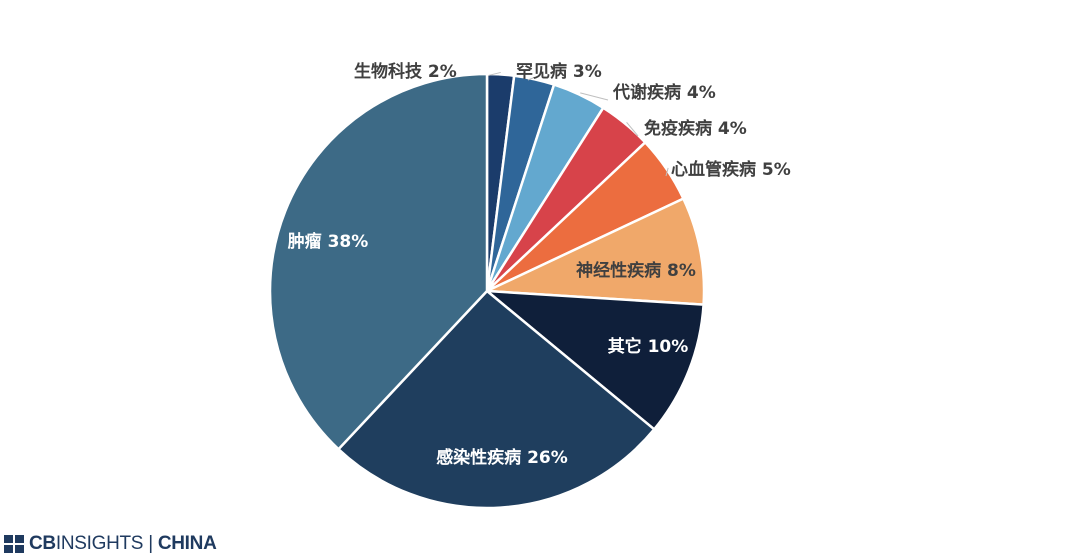 This screenshot has width=1080, height=560. What do you see at coordinates (187, 543) in the screenshot?
I see `brand-region-text: CHINA` at bounding box center [187, 543].